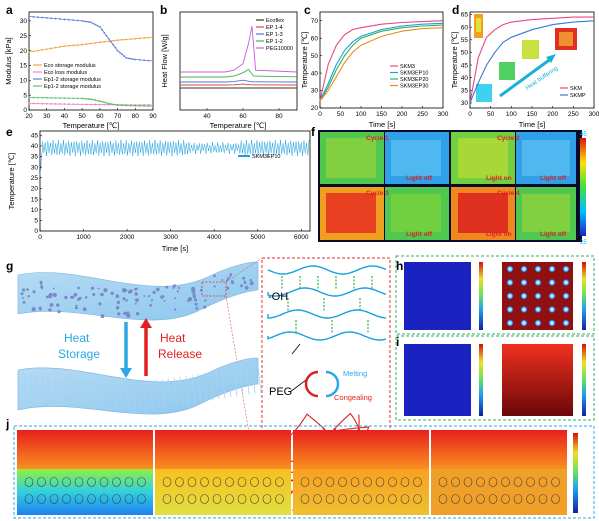 The width and height of the screenshot is (599, 521). Describe the element at coordinates (7, 424) in the screenshot. I see `panel-letter-j: j` at that location.